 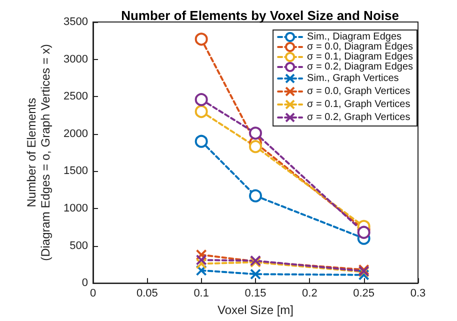 I want to click on legend-label: σ = 0.2, Graph Vertices, so click(x=358, y=117).